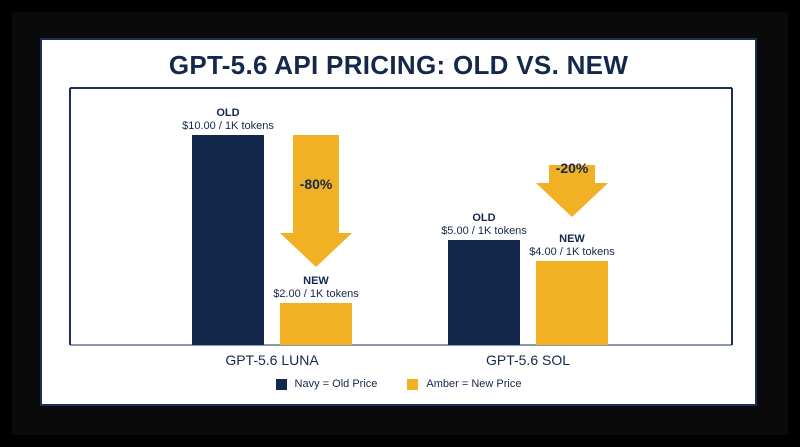 This screenshot has height=447, width=800. I want to click on bar-label-heading-0-1: NEW, so click(316, 281).